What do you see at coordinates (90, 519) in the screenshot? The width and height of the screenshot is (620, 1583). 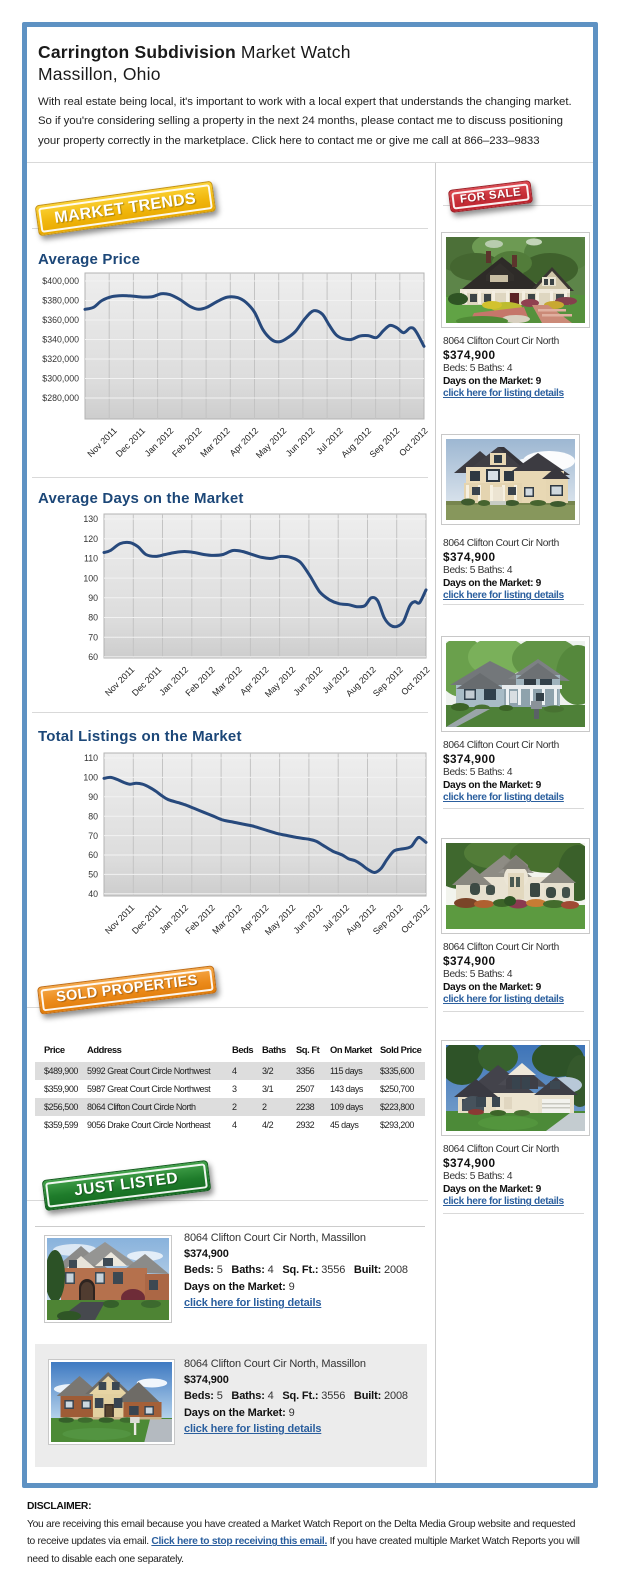 I see `svg-text: 130` at bounding box center [90, 519].